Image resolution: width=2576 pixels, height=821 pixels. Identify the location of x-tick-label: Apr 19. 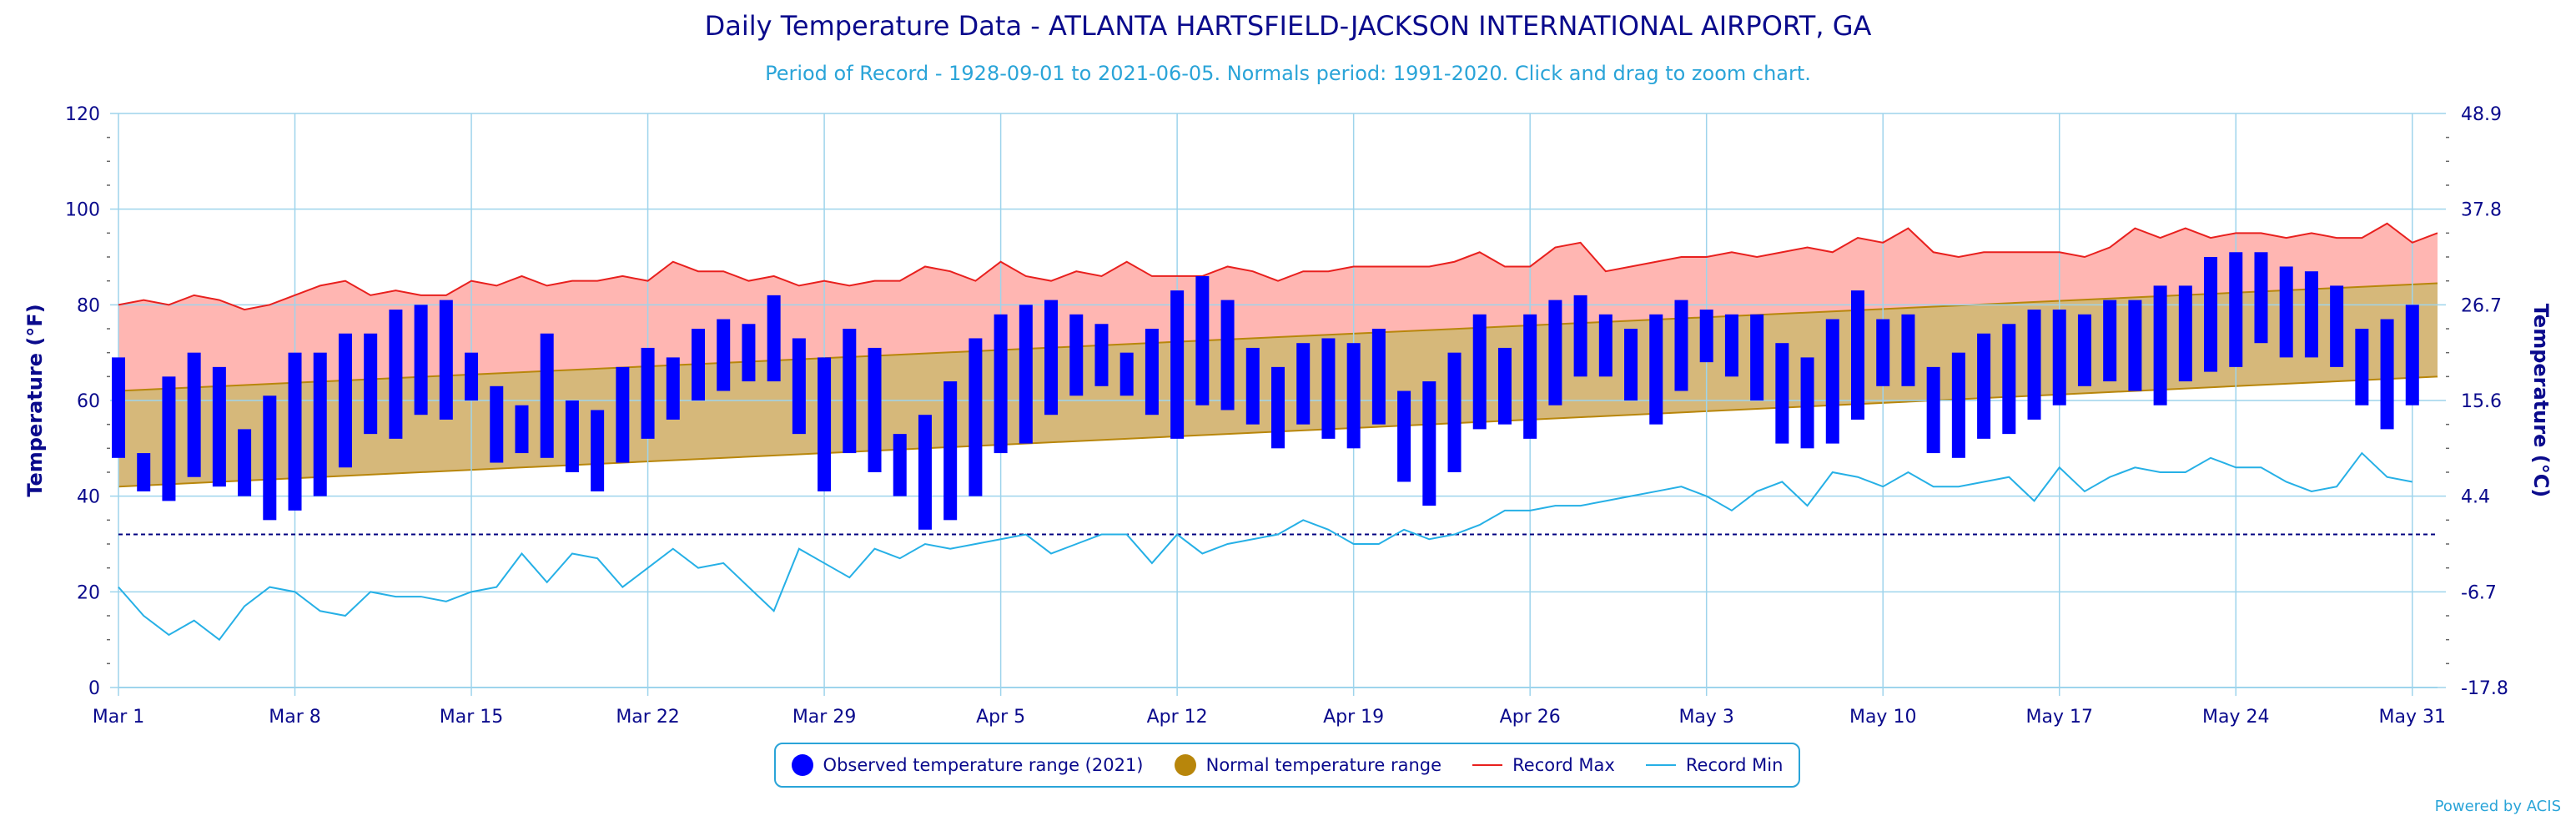
(1353, 718).